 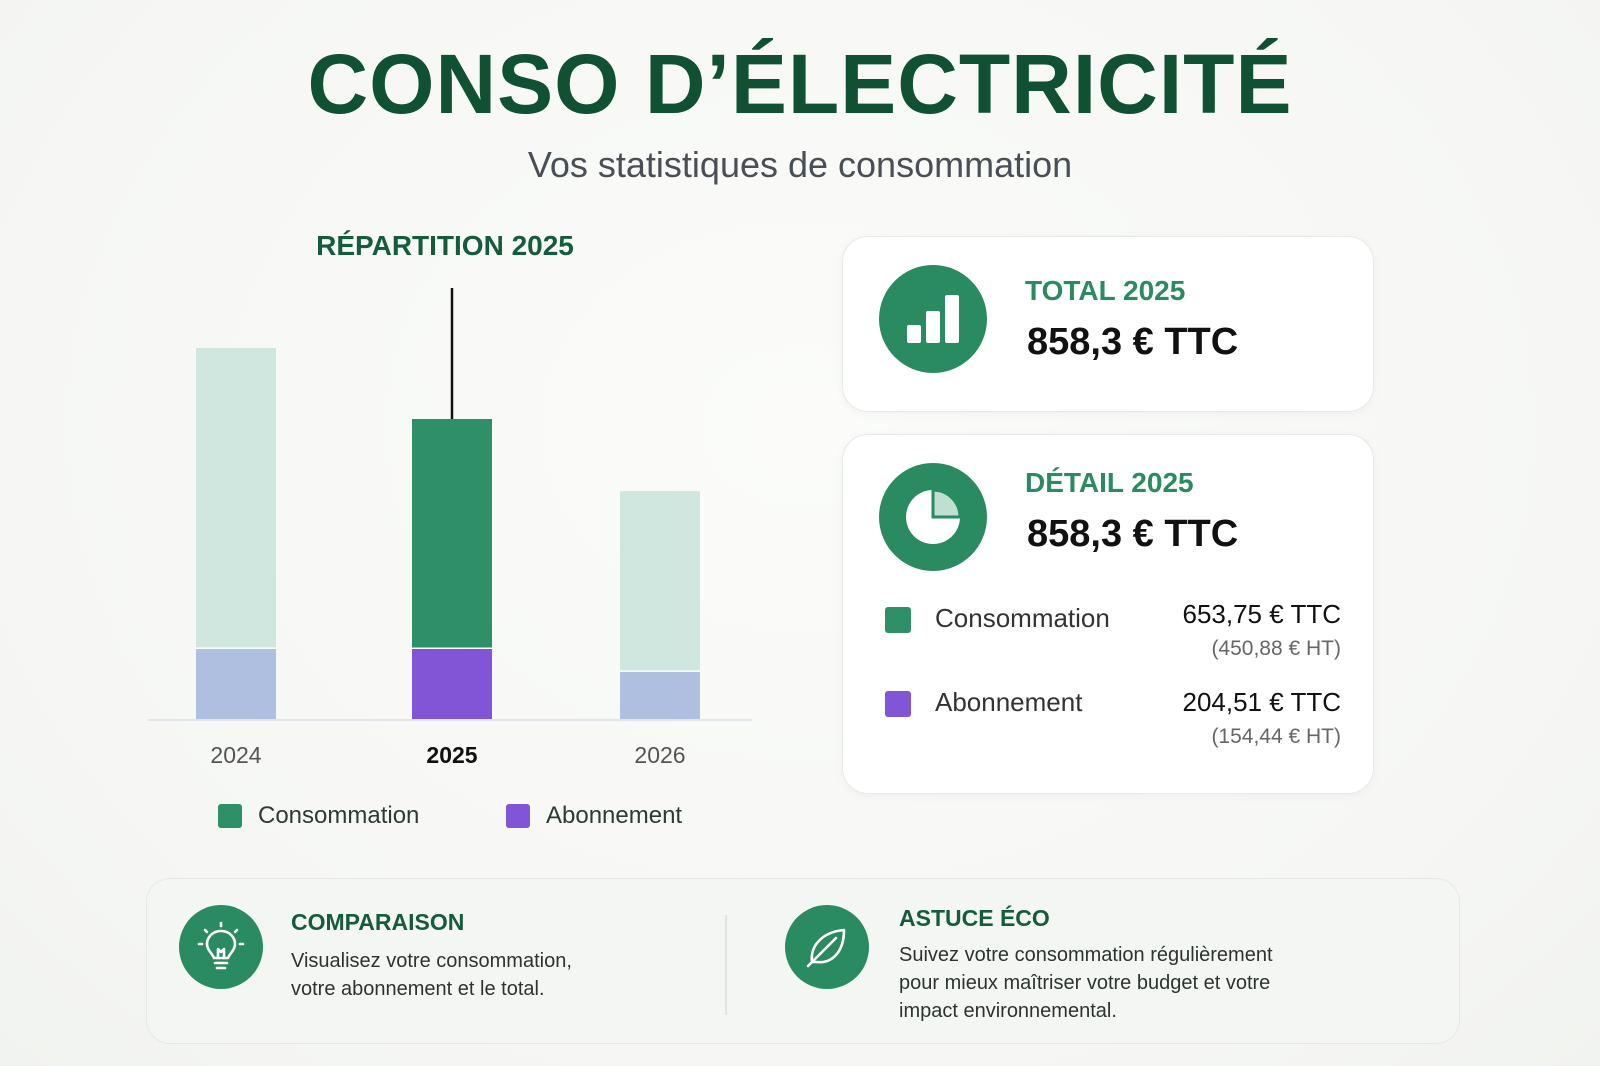 What do you see at coordinates (1133, 534) in the screenshot?
I see `detail-value: 858,3 € TTC` at bounding box center [1133, 534].